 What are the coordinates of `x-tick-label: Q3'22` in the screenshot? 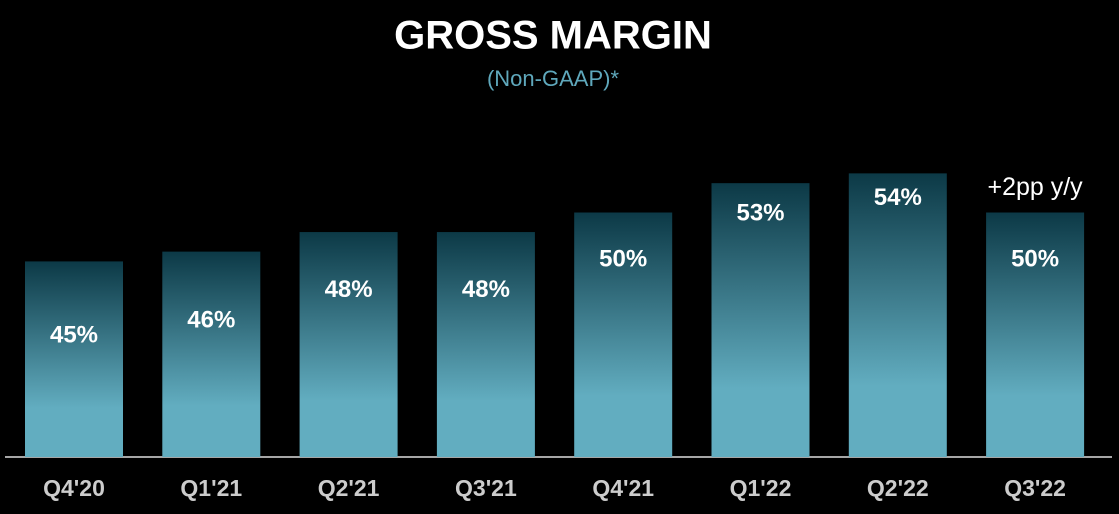 It's located at (1035, 488).